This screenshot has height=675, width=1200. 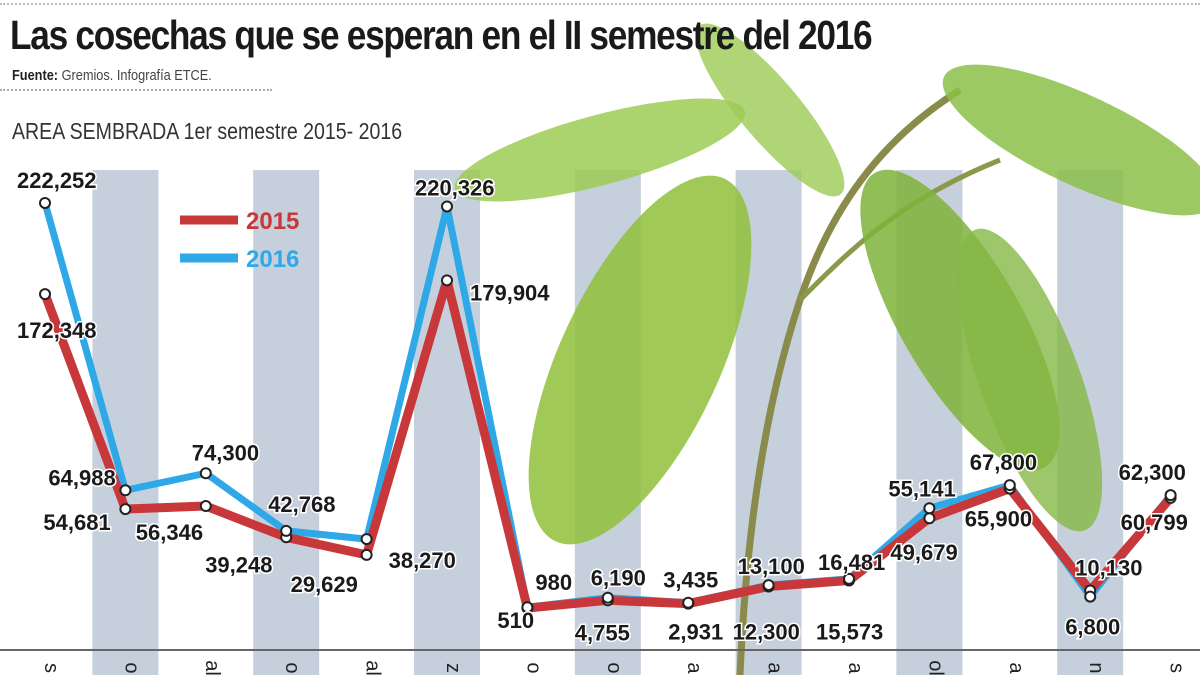 What do you see at coordinates (1096, 667) in the screenshot?
I see `x-tick-label: n` at bounding box center [1096, 667].